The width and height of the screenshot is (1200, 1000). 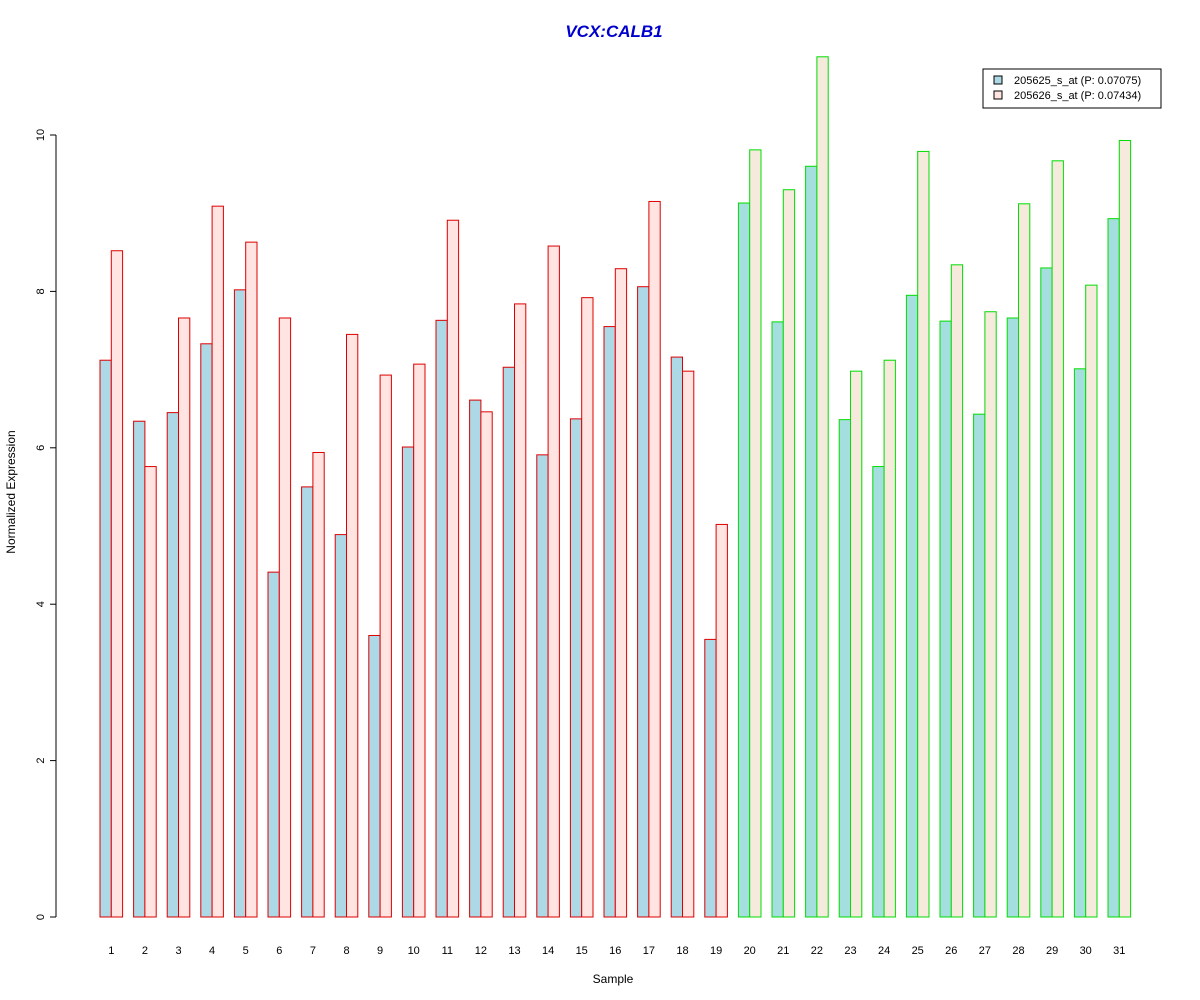 I want to click on x-tick-label: 2, so click(x=145, y=951).